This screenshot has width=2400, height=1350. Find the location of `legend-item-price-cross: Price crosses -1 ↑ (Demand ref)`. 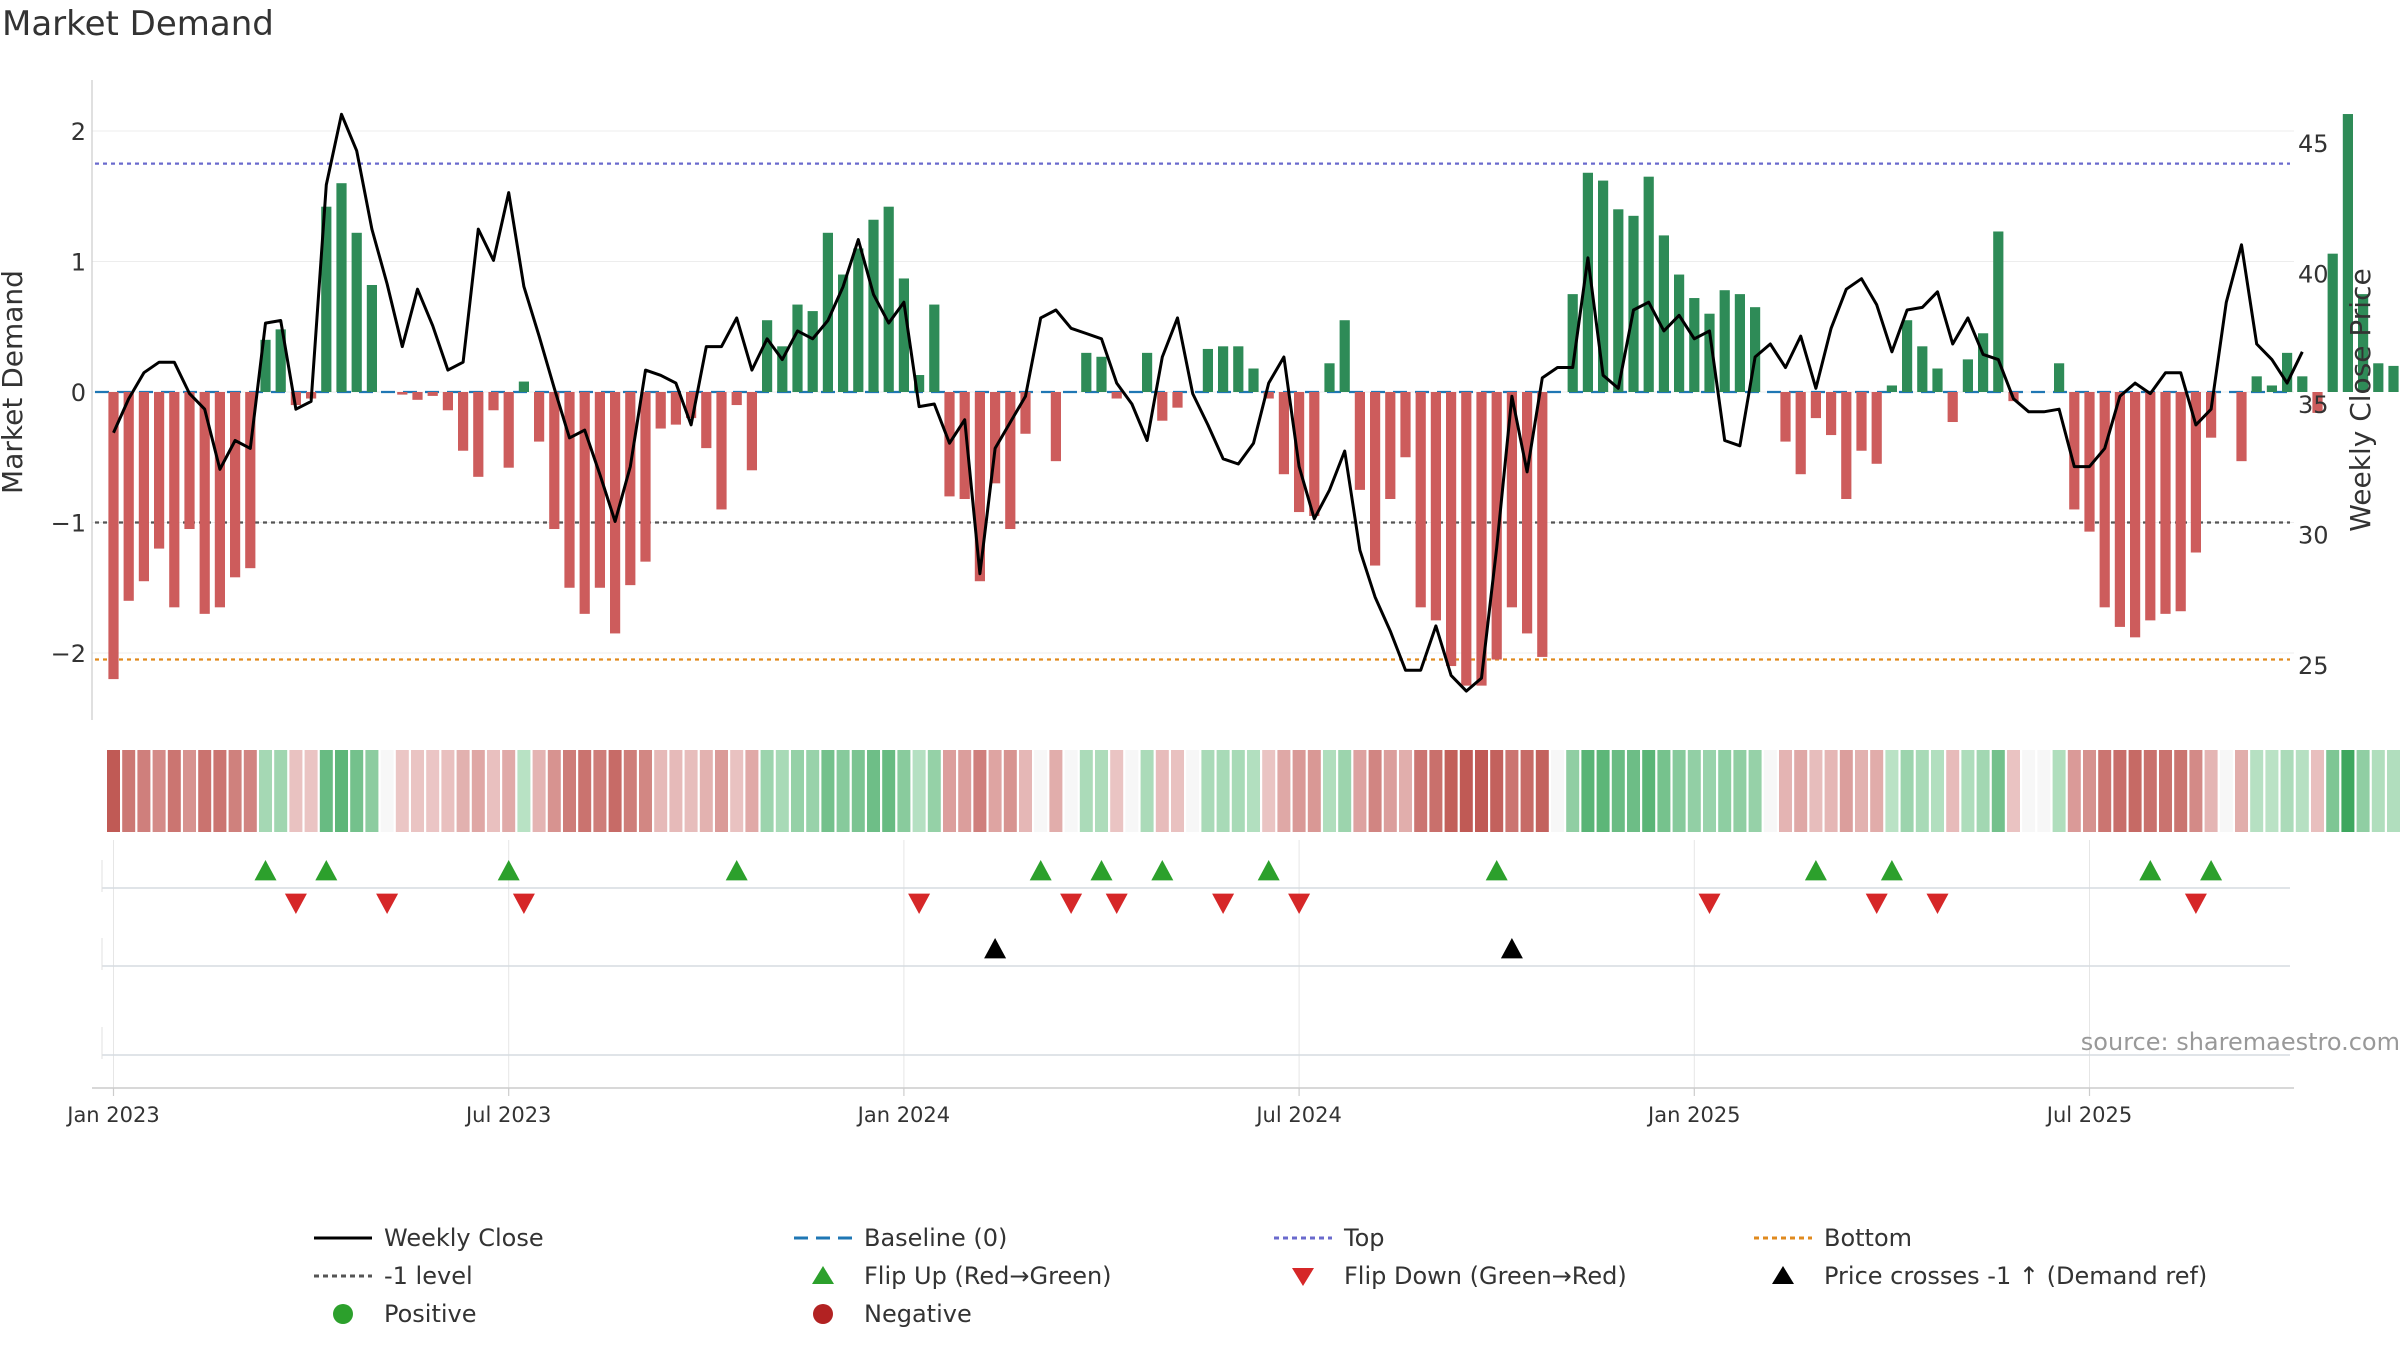

legend-item-price-cross: Price crosses -1 ↑ (Demand ref) is located at coordinates (1979, 1276).